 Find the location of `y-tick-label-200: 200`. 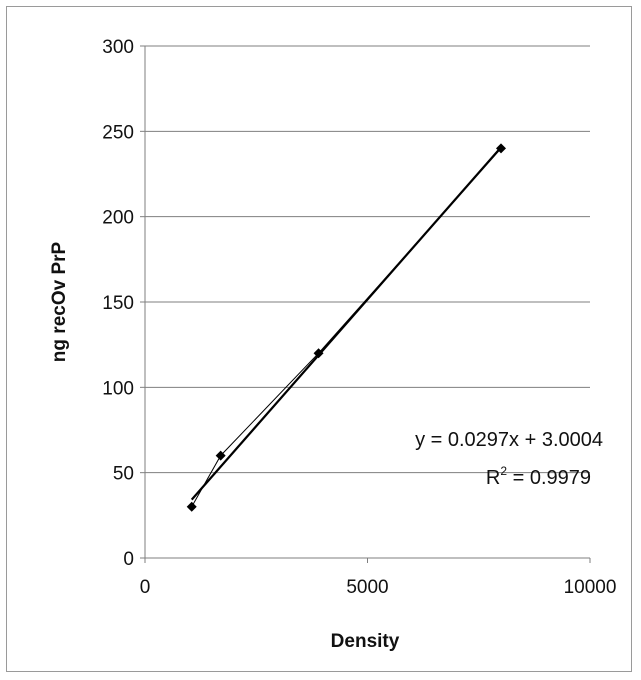

y-tick-label-200: 200 is located at coordinates (118, 218).